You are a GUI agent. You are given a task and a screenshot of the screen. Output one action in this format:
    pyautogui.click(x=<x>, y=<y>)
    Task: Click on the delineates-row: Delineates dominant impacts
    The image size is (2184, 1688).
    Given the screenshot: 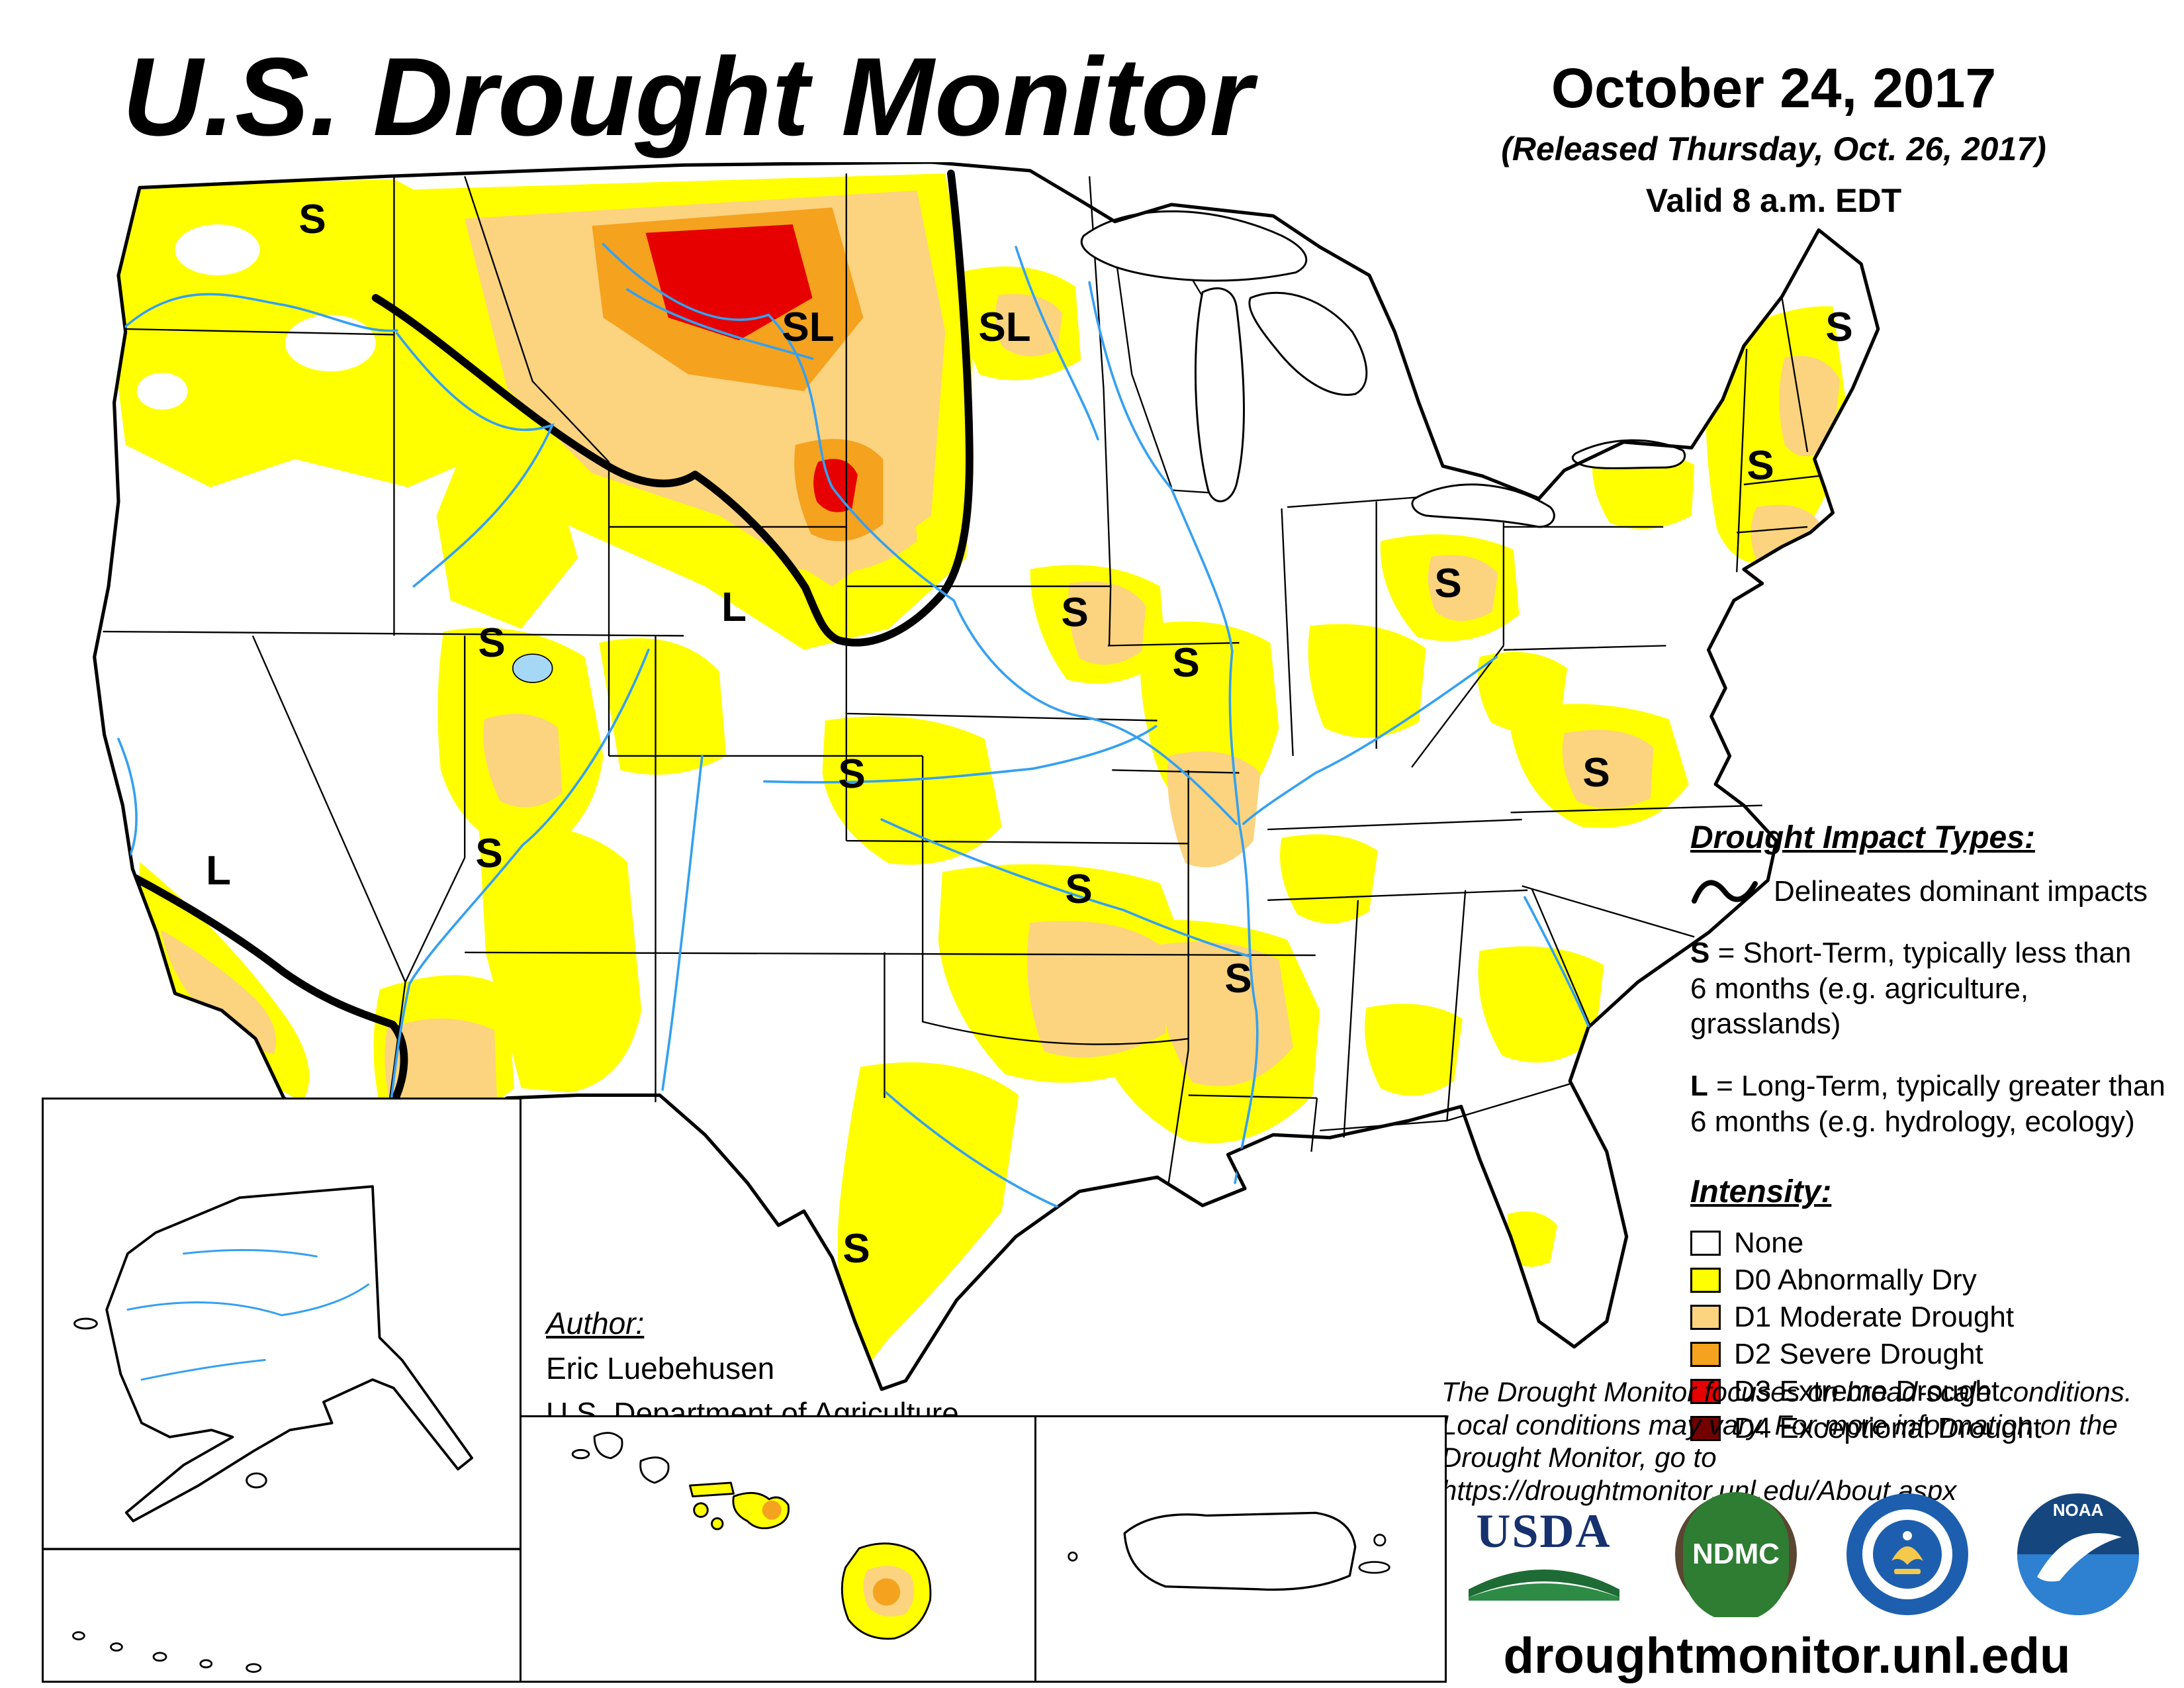 What is the action you would take?
    pyautogui.click(x=1928, y=891)
    